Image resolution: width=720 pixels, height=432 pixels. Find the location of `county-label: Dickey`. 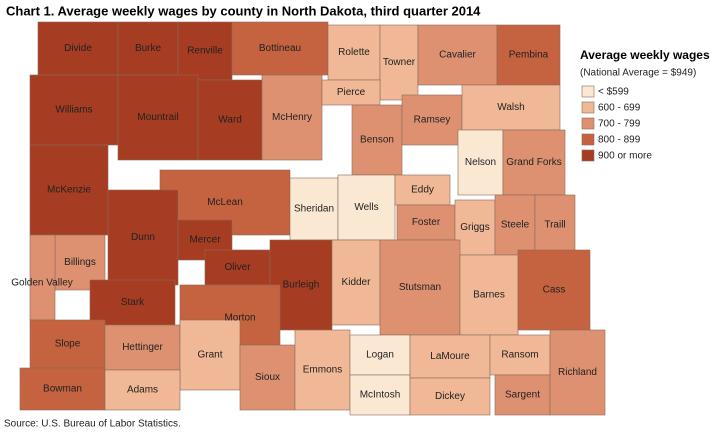

county-label: Dickey is located at coordinates (450, 396).